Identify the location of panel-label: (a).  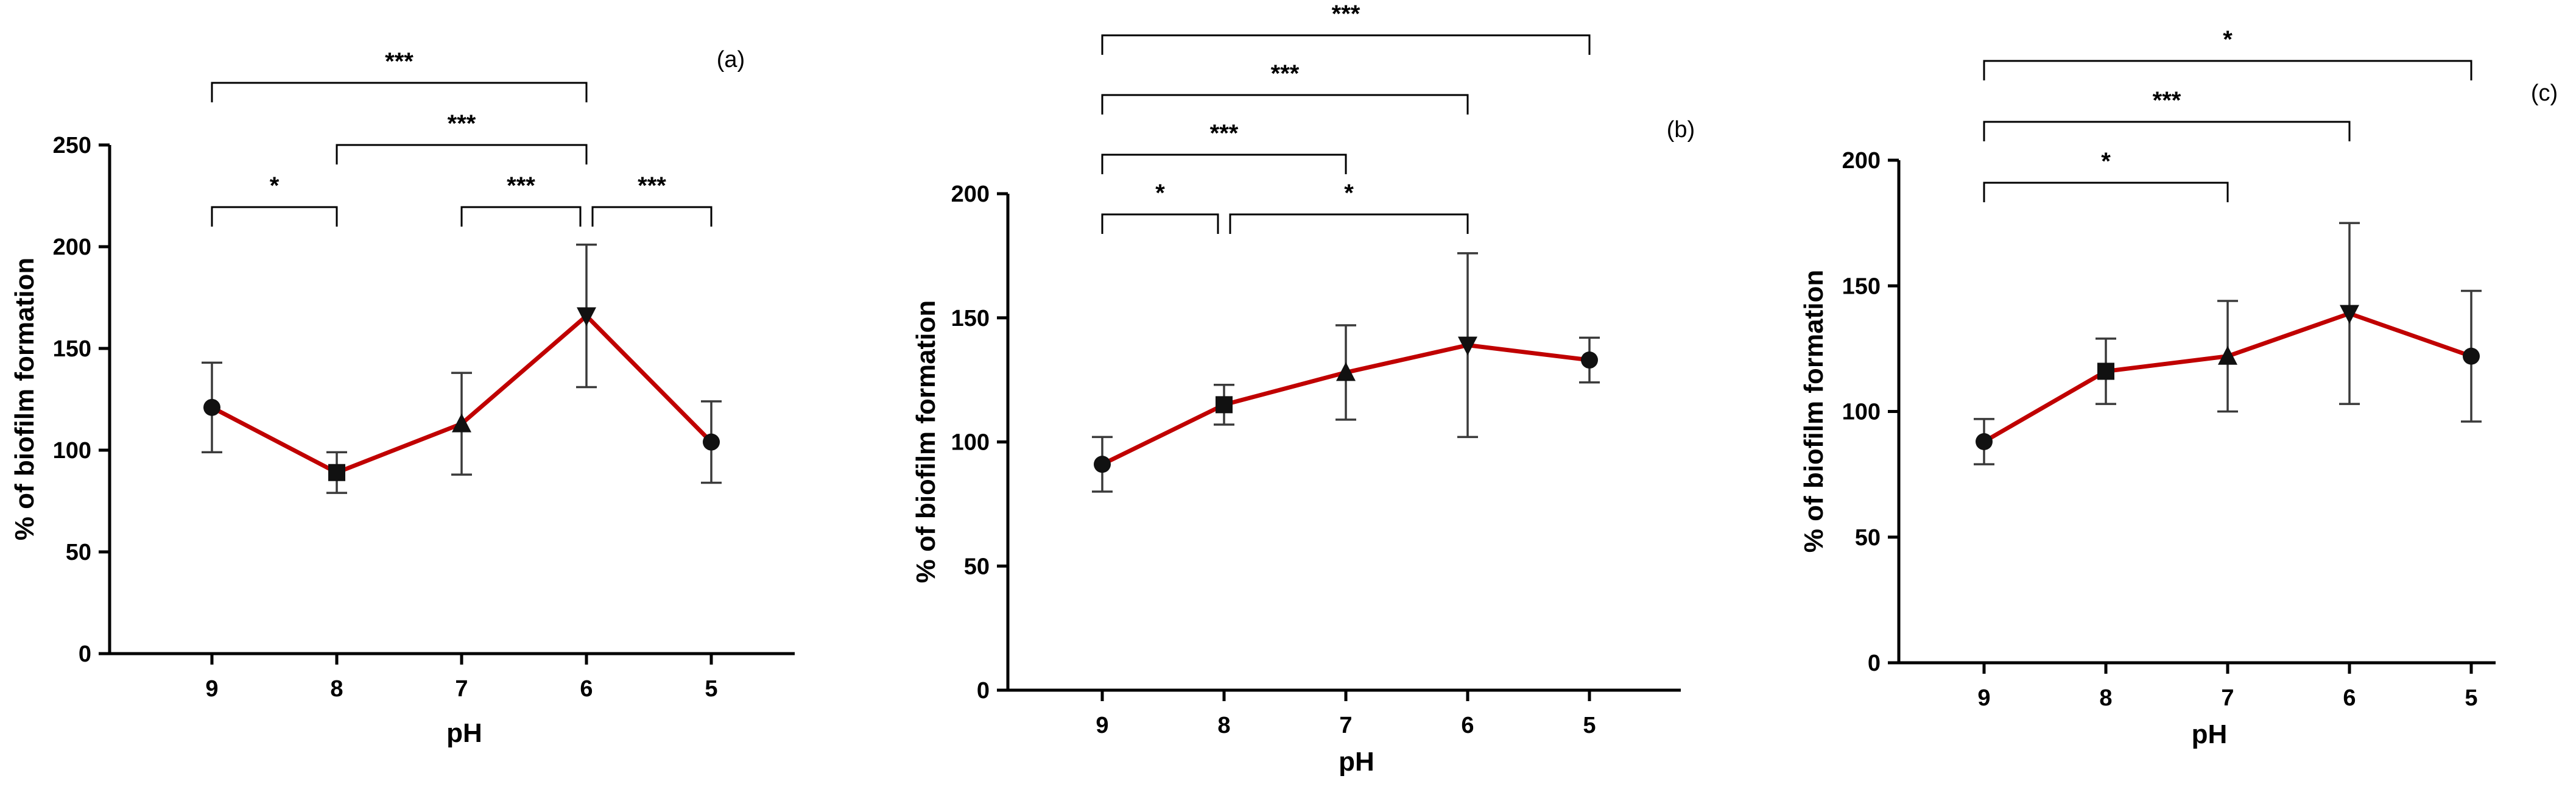
(731, 59).